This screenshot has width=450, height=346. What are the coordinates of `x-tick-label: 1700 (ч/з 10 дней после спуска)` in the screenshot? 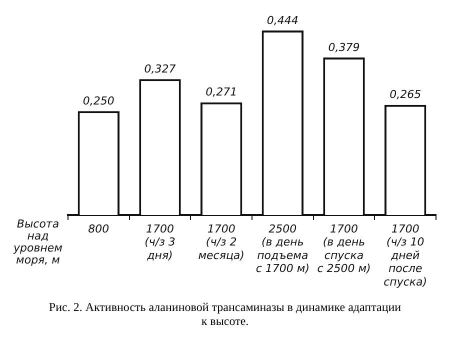 It's located at (406, 255).